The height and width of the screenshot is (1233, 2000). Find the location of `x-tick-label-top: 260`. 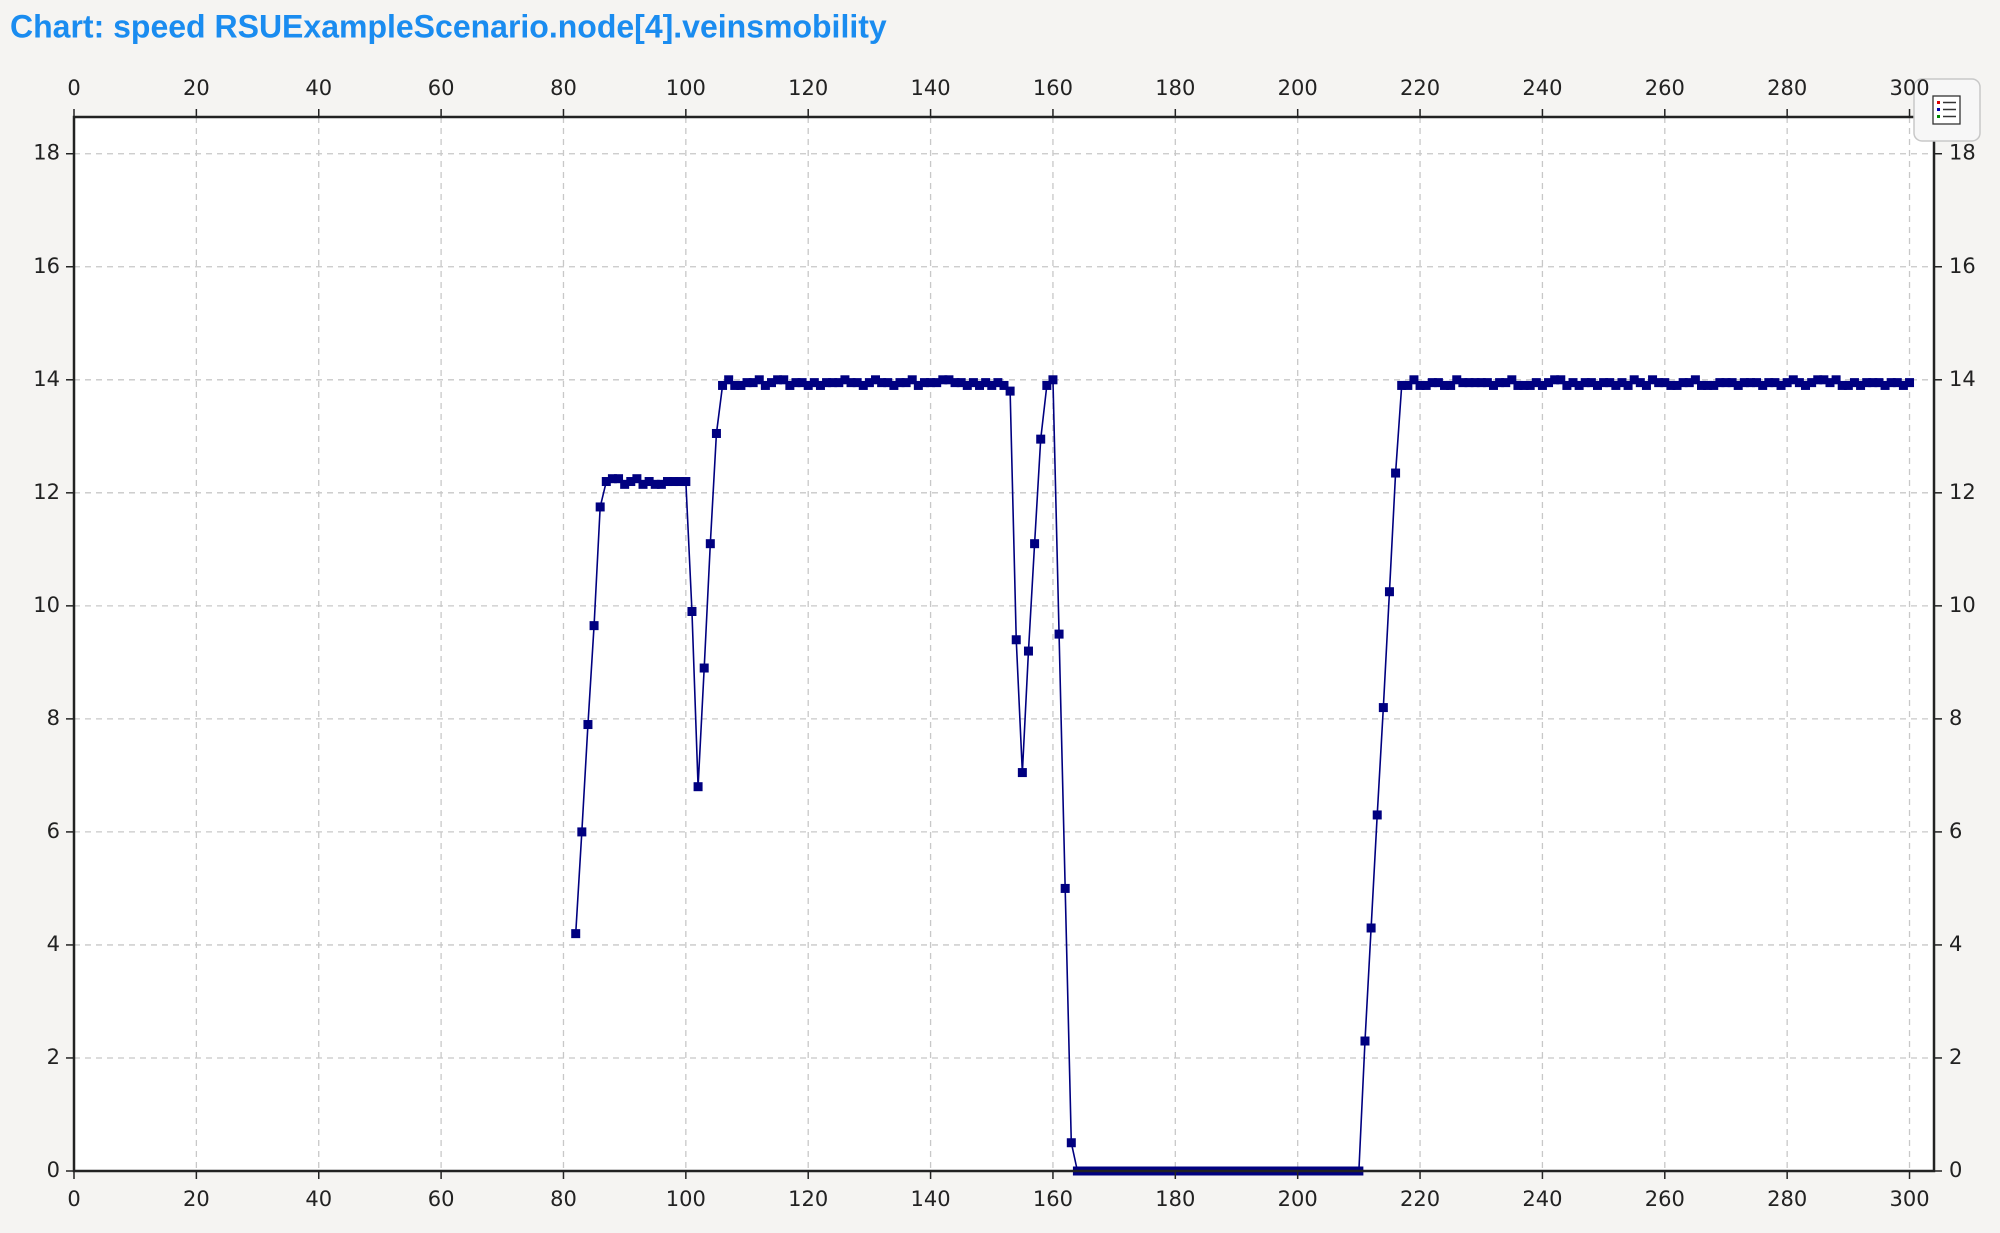

x-tick-label-top: 260 is located at coordinates (1665, 88).